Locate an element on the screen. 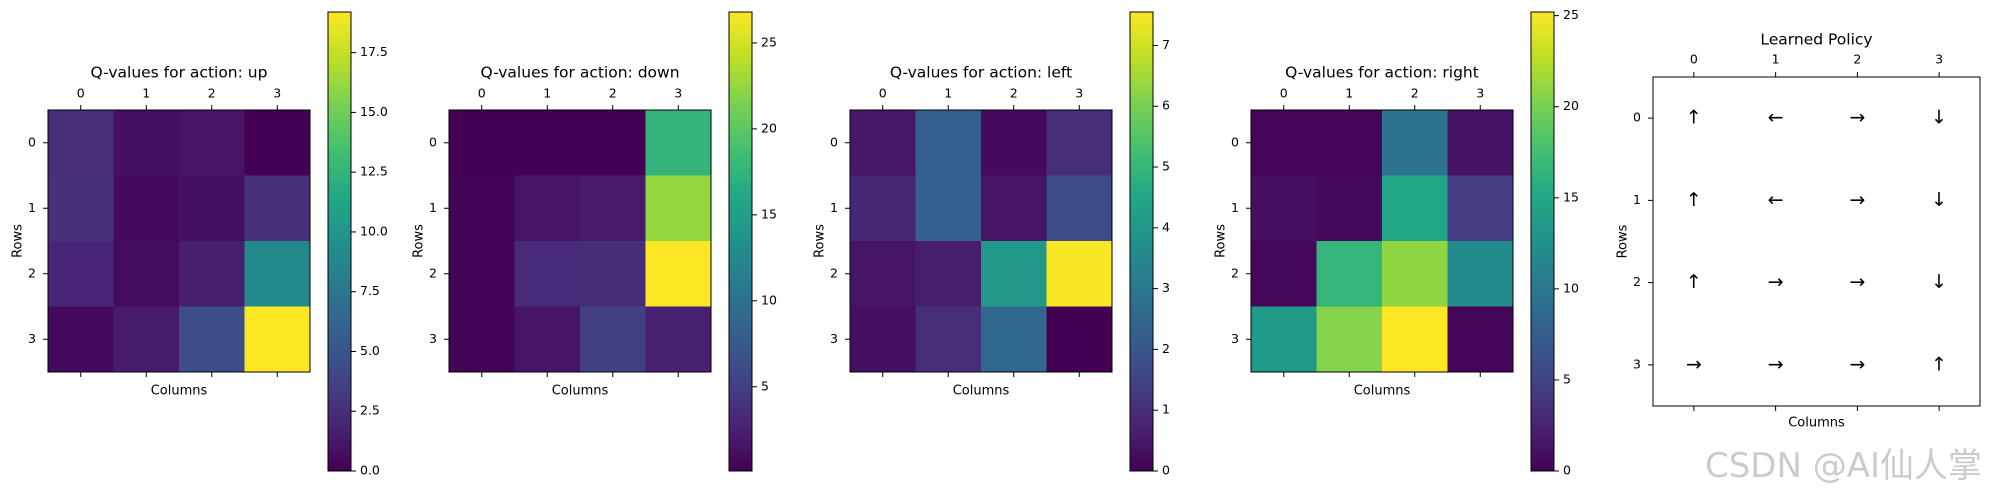 Image resolution: width=1990 pixels, height=489 pixels. policy-arrow: → is located at coordinates (1857, 200).